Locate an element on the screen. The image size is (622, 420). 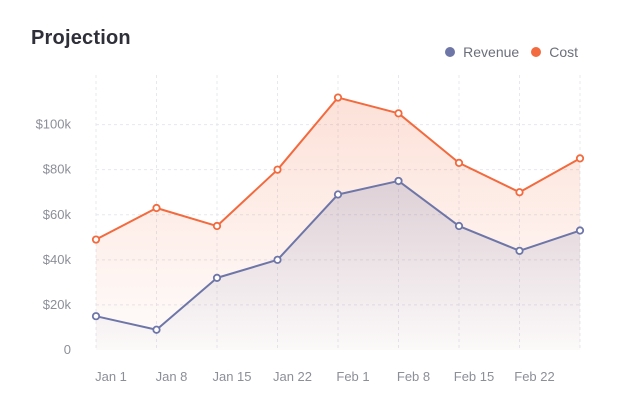
legend-item-cost: Cost is located at coordinates (554, 52).